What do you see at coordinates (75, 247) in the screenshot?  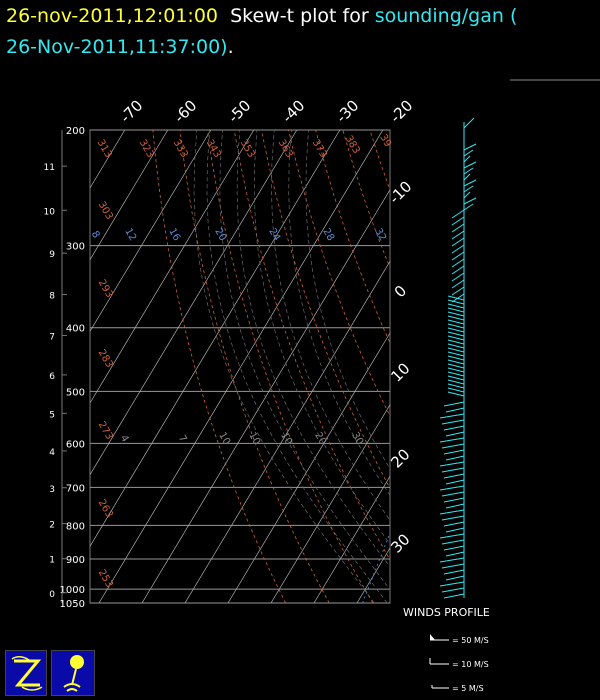 I see `pressure-label: 300` at bounding box center [75, 247].